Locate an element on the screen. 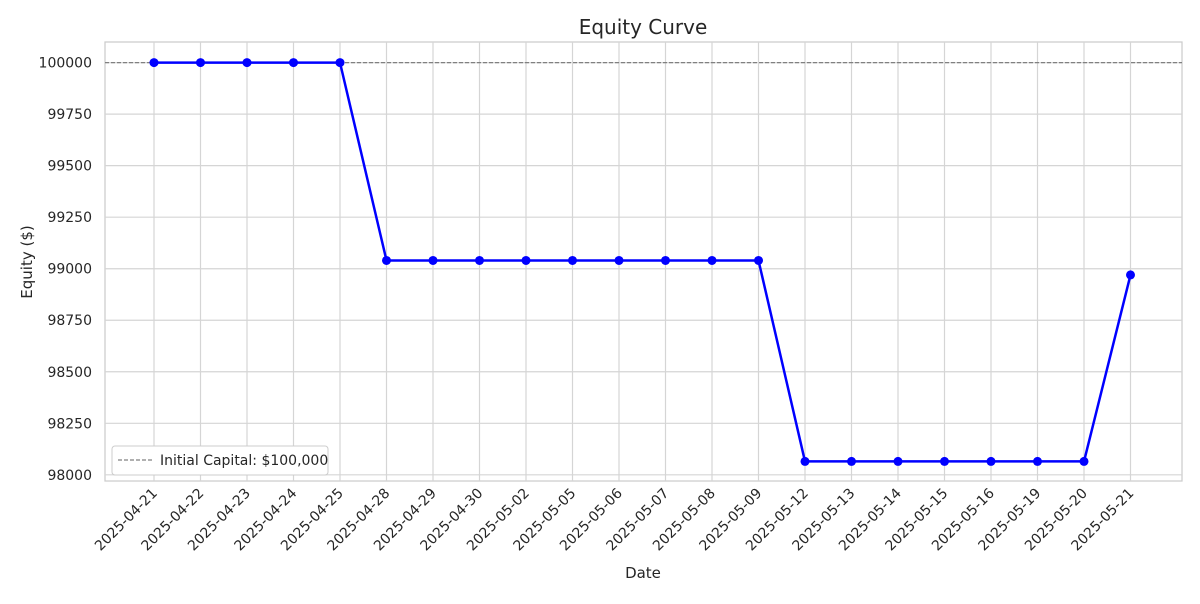  chart-title: Equity Curve is located at coordinates (643, 27).